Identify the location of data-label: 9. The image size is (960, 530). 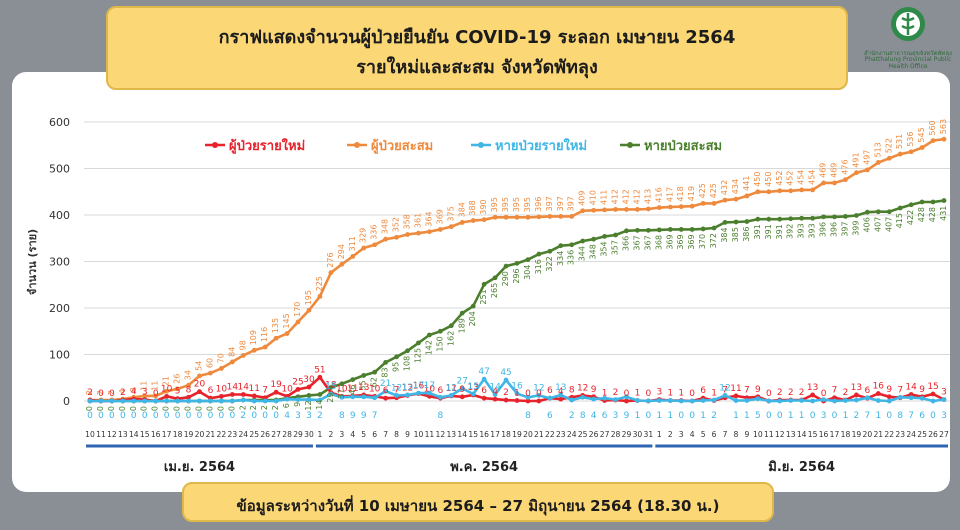
(758, 390).